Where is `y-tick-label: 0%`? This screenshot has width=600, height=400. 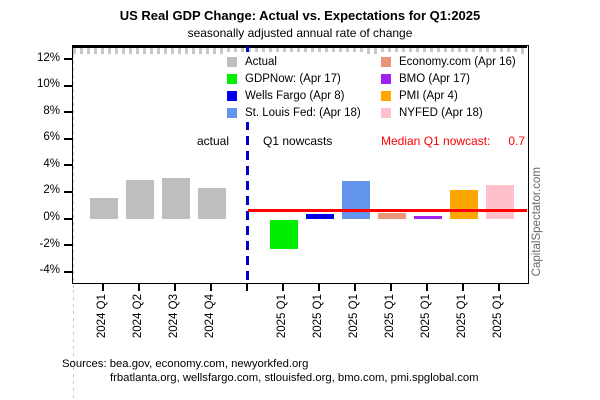
y-tick-label: 0% is located at coordinates (51, 217).